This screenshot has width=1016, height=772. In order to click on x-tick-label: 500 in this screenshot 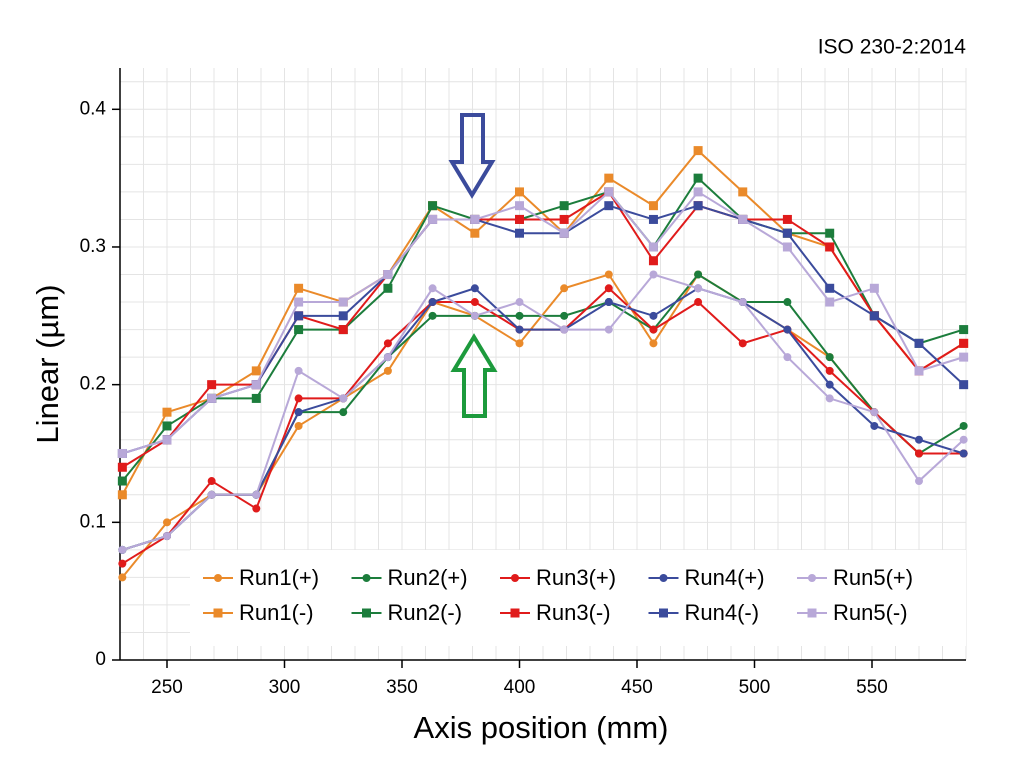, I will do `click(755, 687)`.